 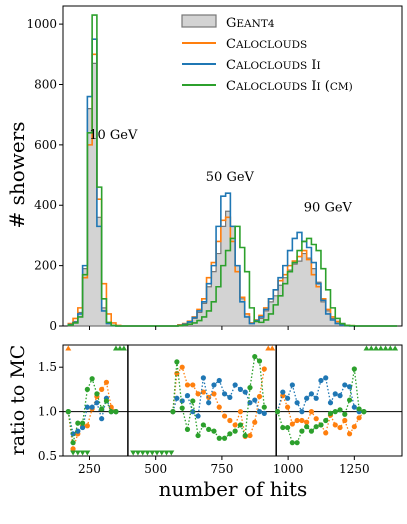 What do you see at coordinates (53, 326) in the screenshot?
I see `y-tick-label-top: 0` at bounding box center [53, 326].